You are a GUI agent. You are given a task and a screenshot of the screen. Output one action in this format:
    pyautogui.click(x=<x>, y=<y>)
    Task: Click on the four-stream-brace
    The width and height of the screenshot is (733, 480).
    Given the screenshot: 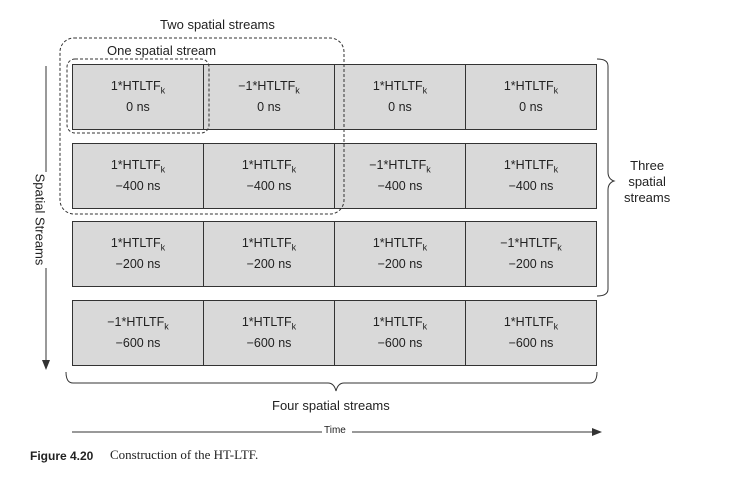 What is the action you would take?
    pyautogui.click(x=331, y=381)
    